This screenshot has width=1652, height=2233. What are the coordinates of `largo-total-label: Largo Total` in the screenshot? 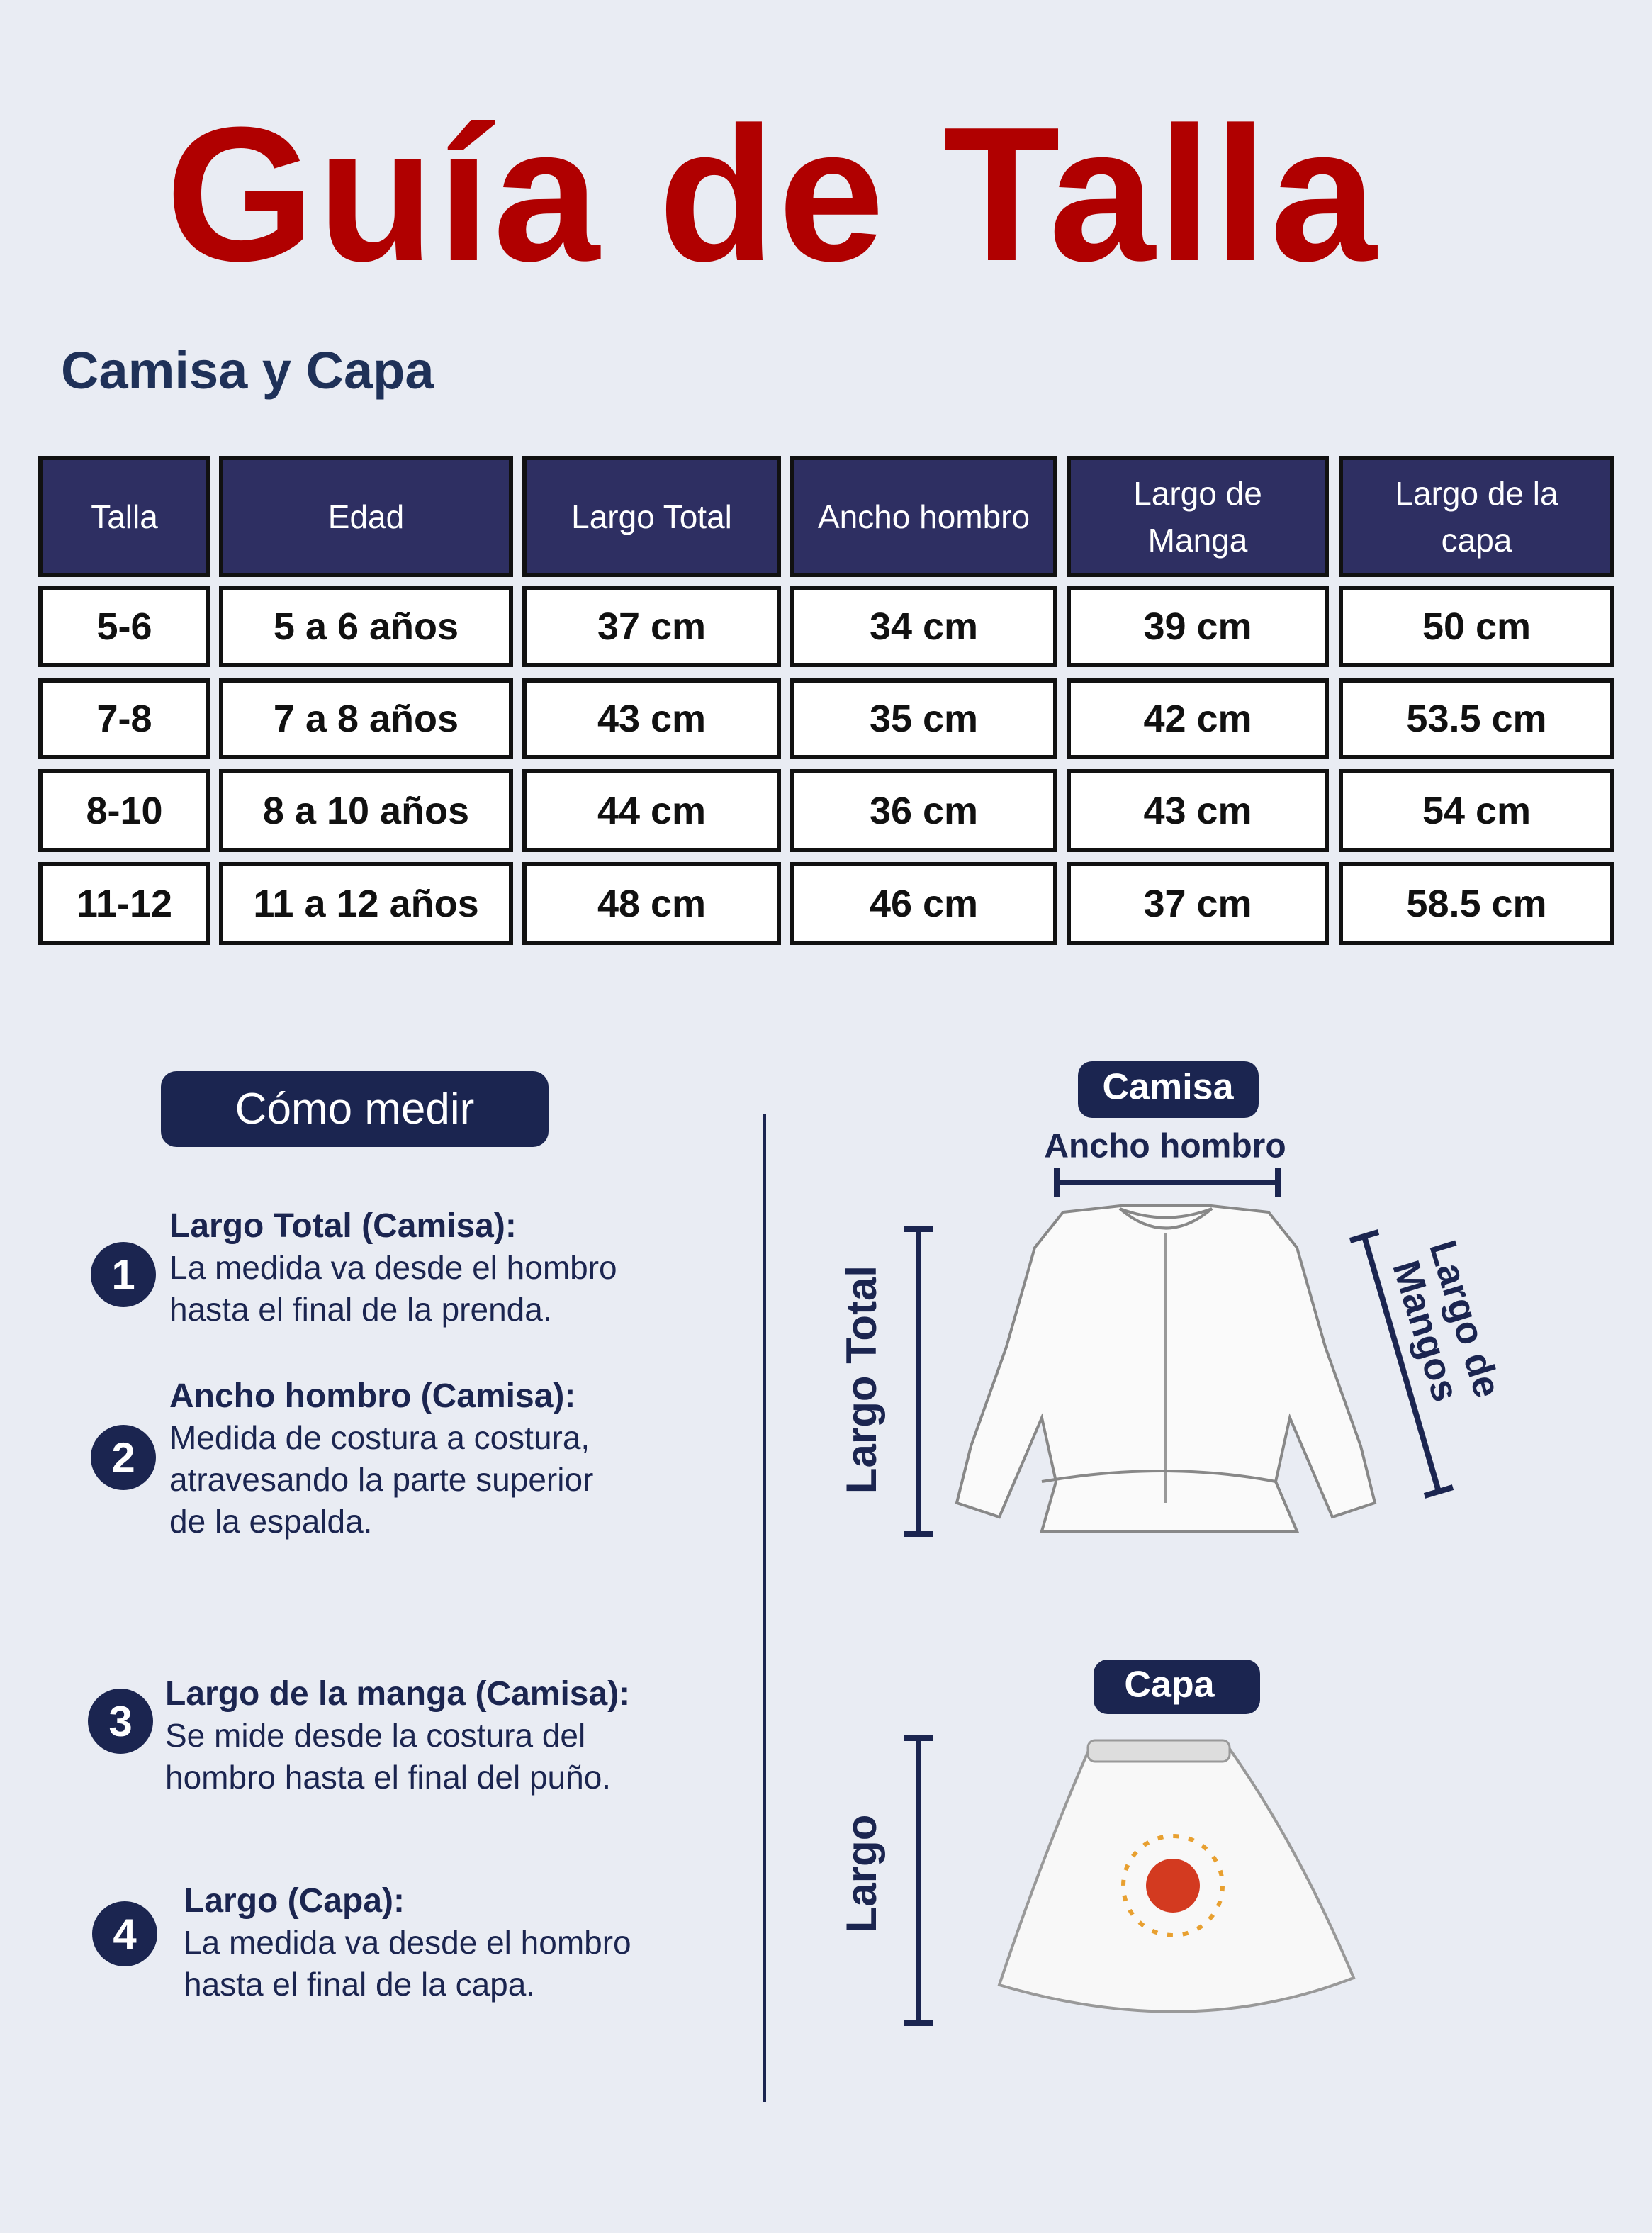 It's located at (862, 1379).